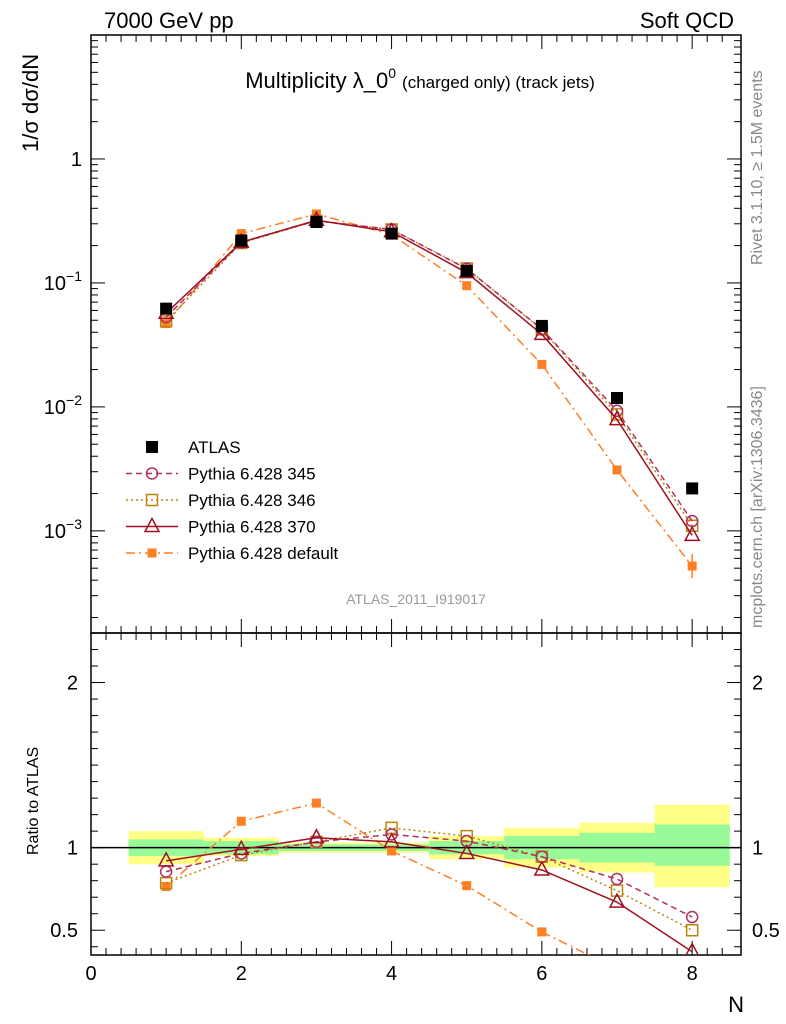 Image resolution: width=786 pixels, height=1024 pixels. I want to click on header-left: 7000 GeV pp, so click(169, 20).